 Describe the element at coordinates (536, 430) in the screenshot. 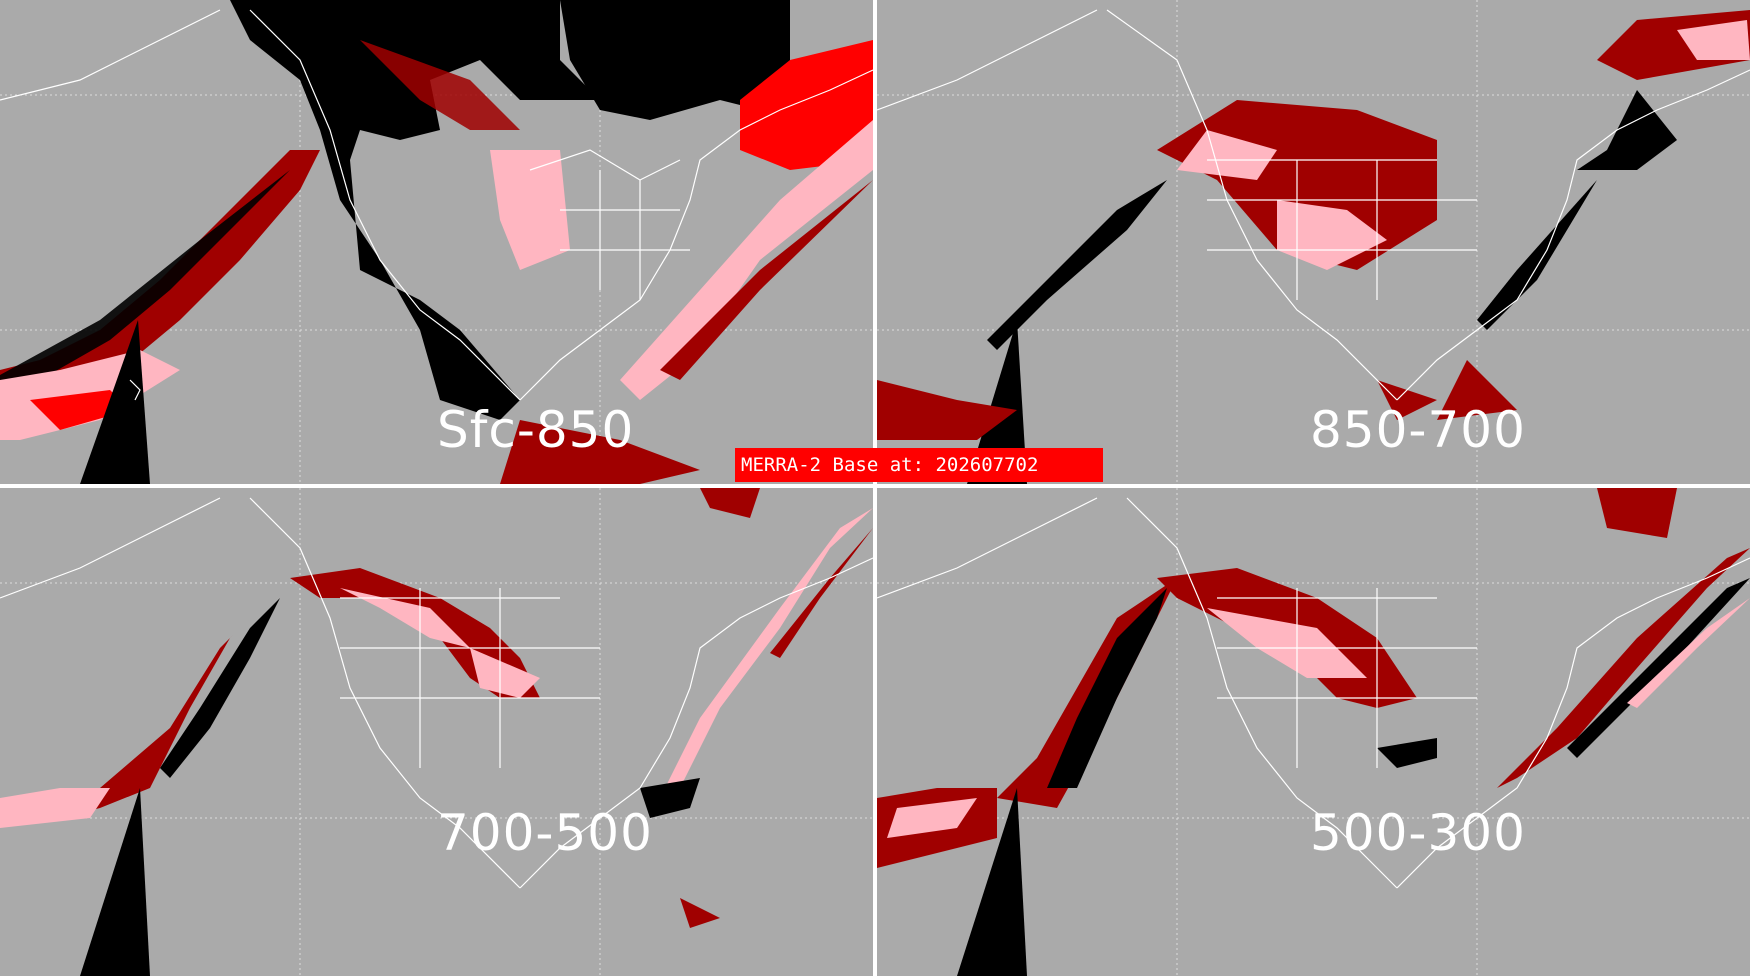

I see `panel-label: Sfc-850` at that location.